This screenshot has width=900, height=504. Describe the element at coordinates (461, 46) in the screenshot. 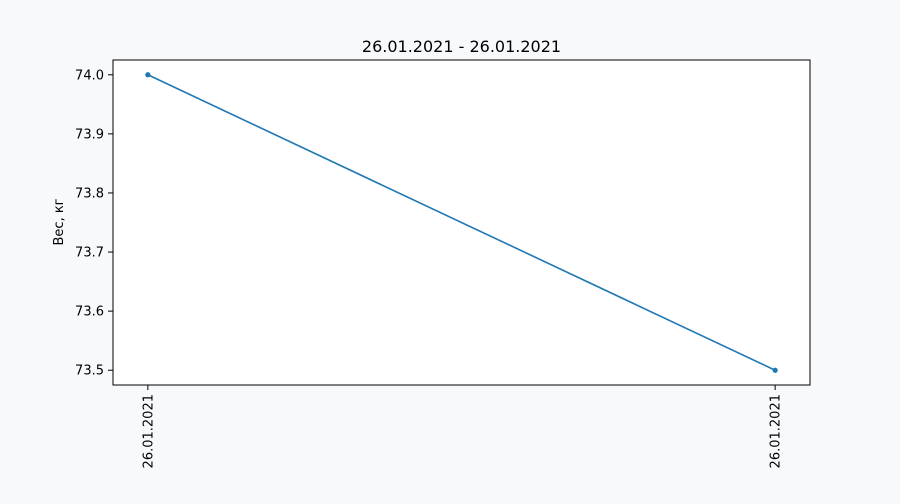

I see `chart-title: 26.01.2021 - 26.01.2021` at that location.